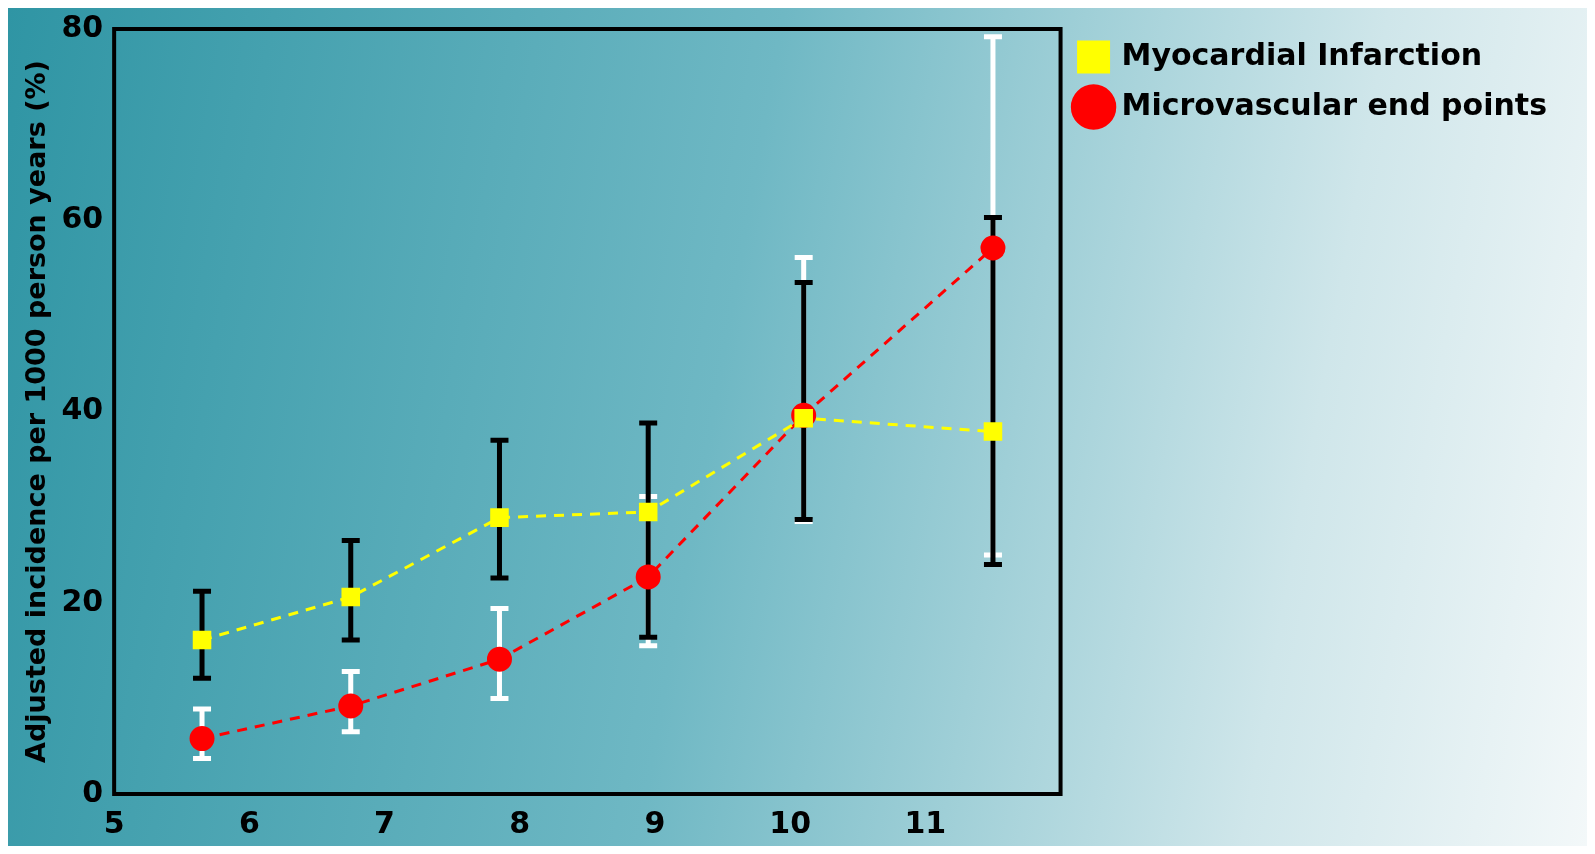  Describe the element at coordinates (384, 822) in the screenshot. I see `x-tick-label: 7` at that location.